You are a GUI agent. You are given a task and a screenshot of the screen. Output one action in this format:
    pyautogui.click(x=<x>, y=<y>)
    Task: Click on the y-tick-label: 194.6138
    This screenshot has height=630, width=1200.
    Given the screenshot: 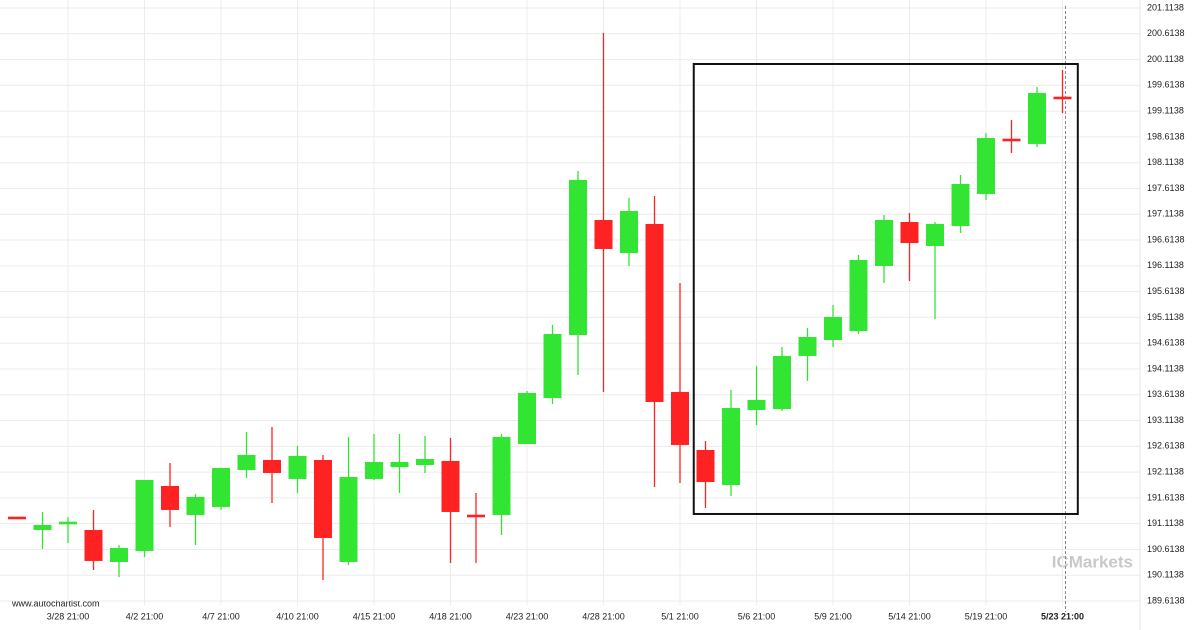 What is the action you would take?
    pyautogui.click(x=1166, y=343)
    